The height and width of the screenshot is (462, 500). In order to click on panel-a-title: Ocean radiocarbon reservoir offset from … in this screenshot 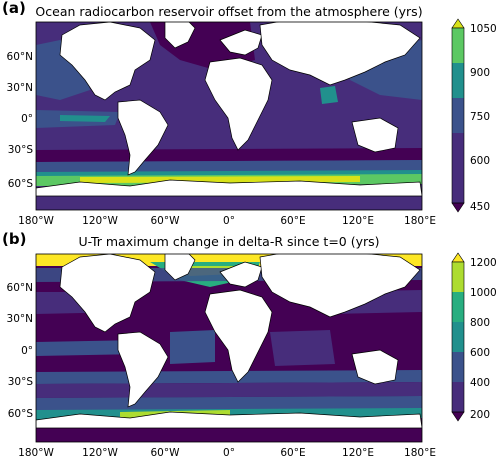, I will do `click(228, 11)`.